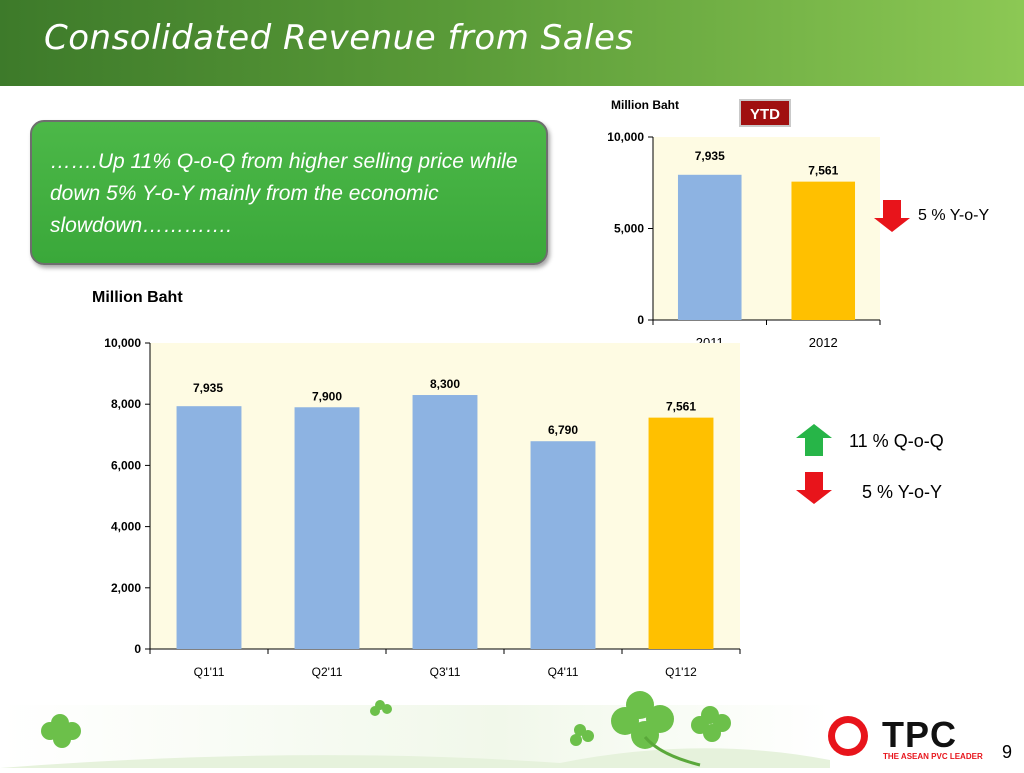  What do you see at coordinates (327, 672) in the screenshot?
I see `x-tick-label: Q2'11` at bounding box center [327, 672].